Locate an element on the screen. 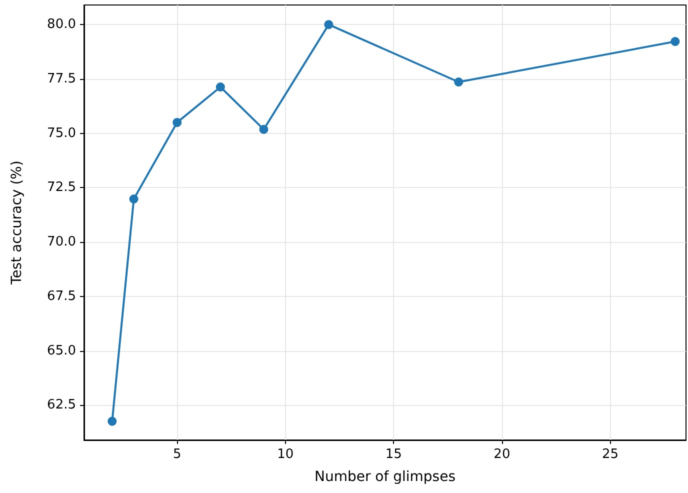  x-tick-label: 20 is located at coordinates (502, 454).